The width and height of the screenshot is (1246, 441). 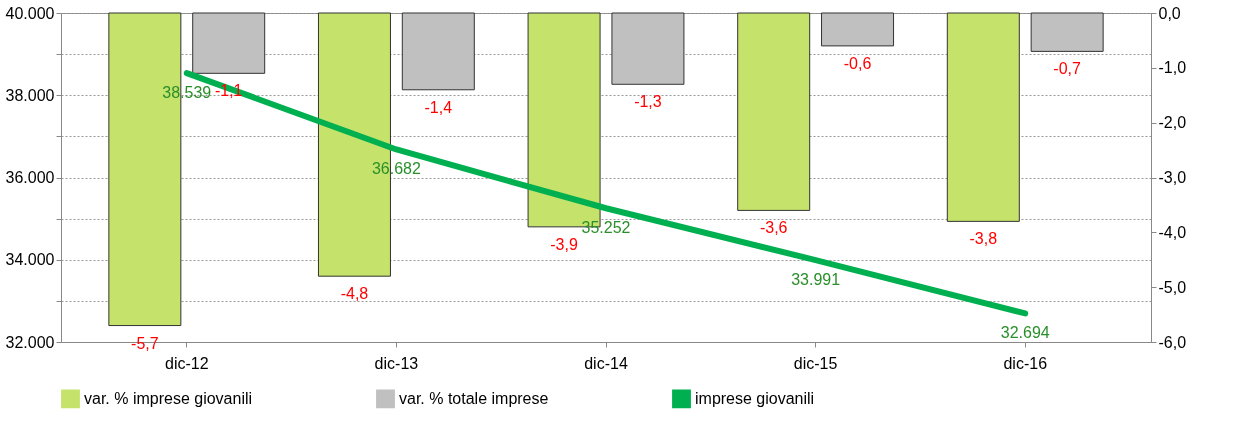 I want to click on x-tick-label: dic-12, so click(x=186, y=363).